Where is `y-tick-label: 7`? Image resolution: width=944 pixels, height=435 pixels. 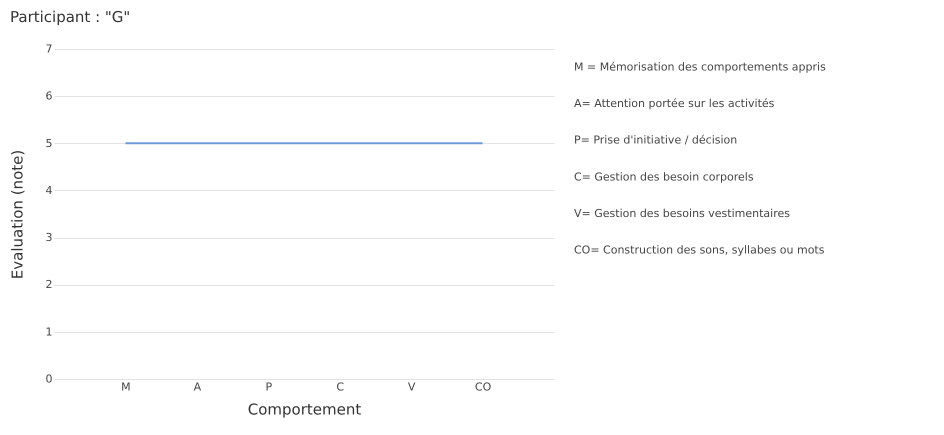 y-tick-label: 7 is located at coordinates (49, 49).